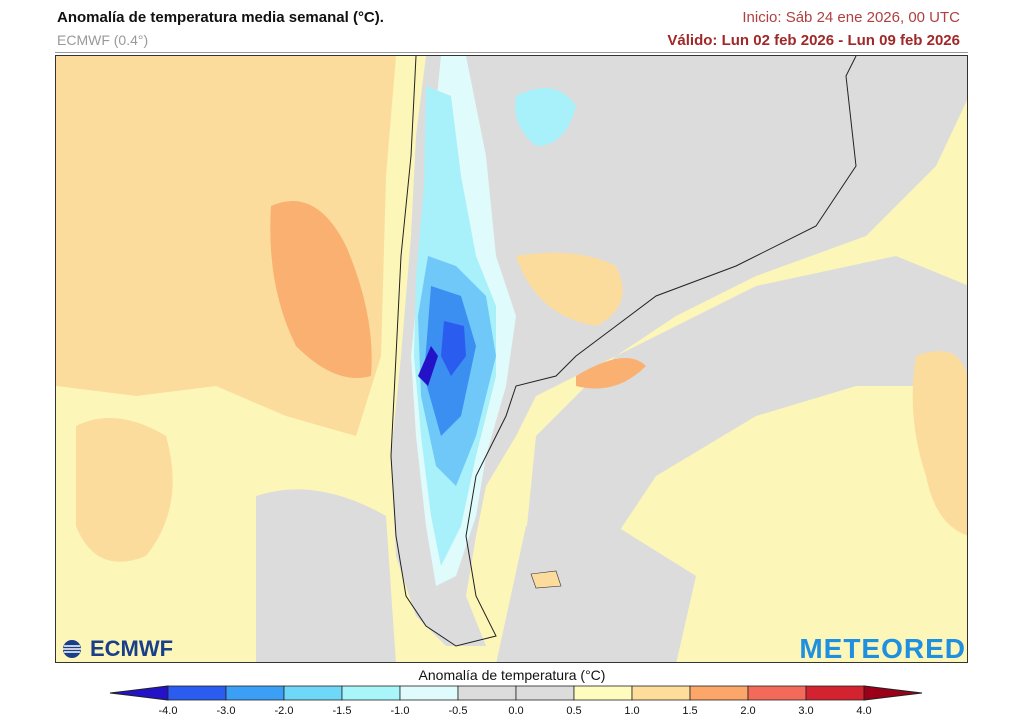 Image resolution: width=1024 pixels, height=720 pixels. I want to click on colorbar-tick-label: -1.0, so click(400, 711).